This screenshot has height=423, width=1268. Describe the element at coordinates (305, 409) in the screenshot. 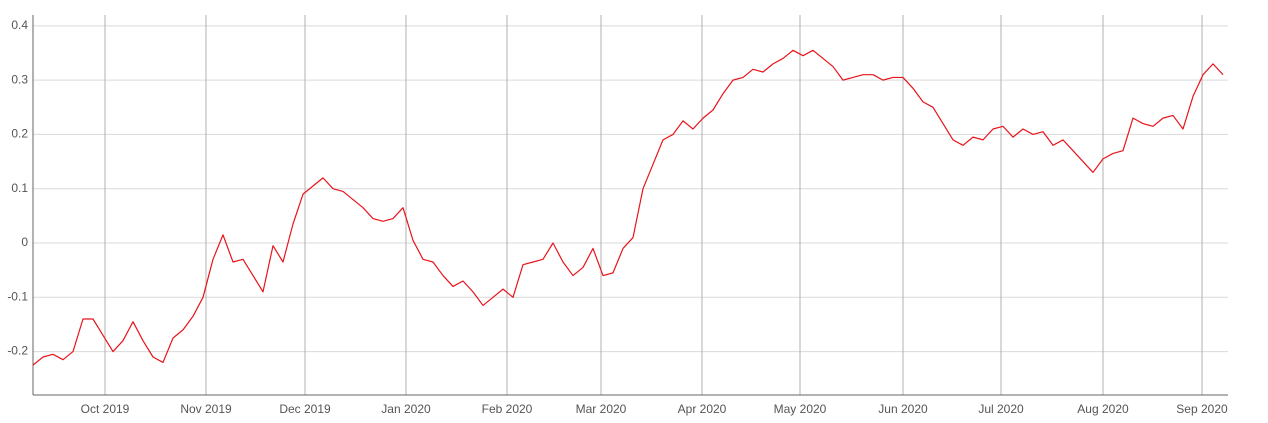

I see `x-tick-label: Dec 2019` at that location.